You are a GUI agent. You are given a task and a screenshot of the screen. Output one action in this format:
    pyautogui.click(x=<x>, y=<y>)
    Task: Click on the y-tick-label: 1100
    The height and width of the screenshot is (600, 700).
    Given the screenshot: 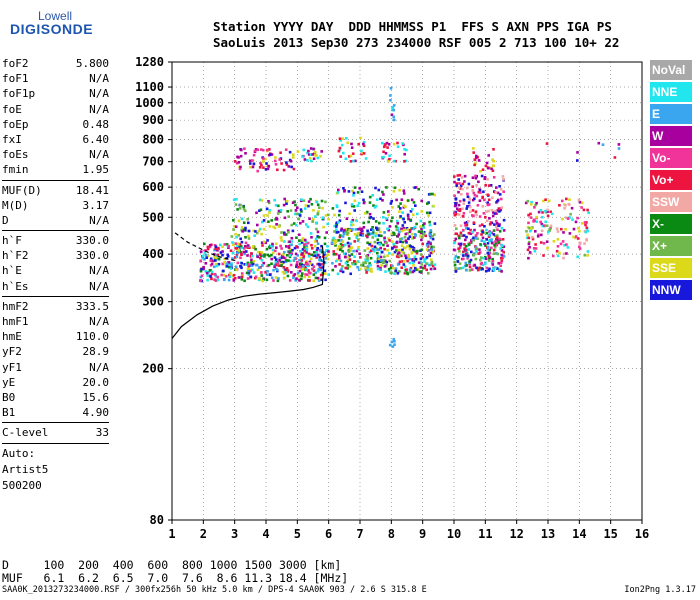 What is the action you would take?
    pyautogui.click(x=149, y=87)
    